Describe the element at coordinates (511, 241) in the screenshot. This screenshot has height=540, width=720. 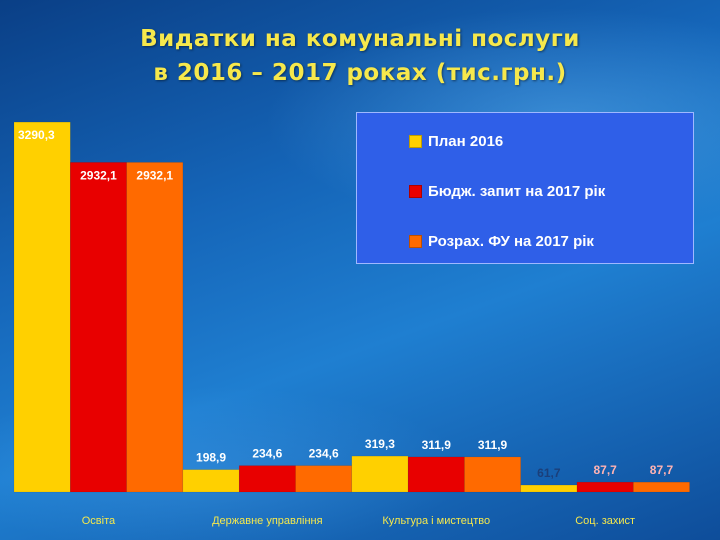
I see `legend-label: Розрах. ФУ на 2017 рік` at that location.